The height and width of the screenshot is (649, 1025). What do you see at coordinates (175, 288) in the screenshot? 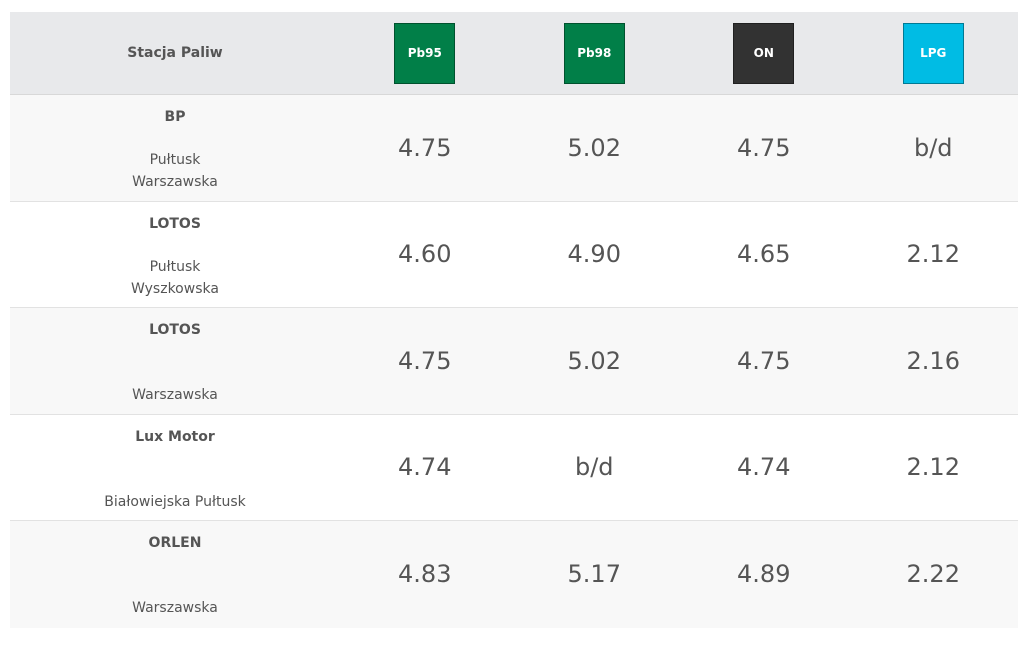
I see `station-address-line: Wyszkowska` at bounding box center [175, 288].